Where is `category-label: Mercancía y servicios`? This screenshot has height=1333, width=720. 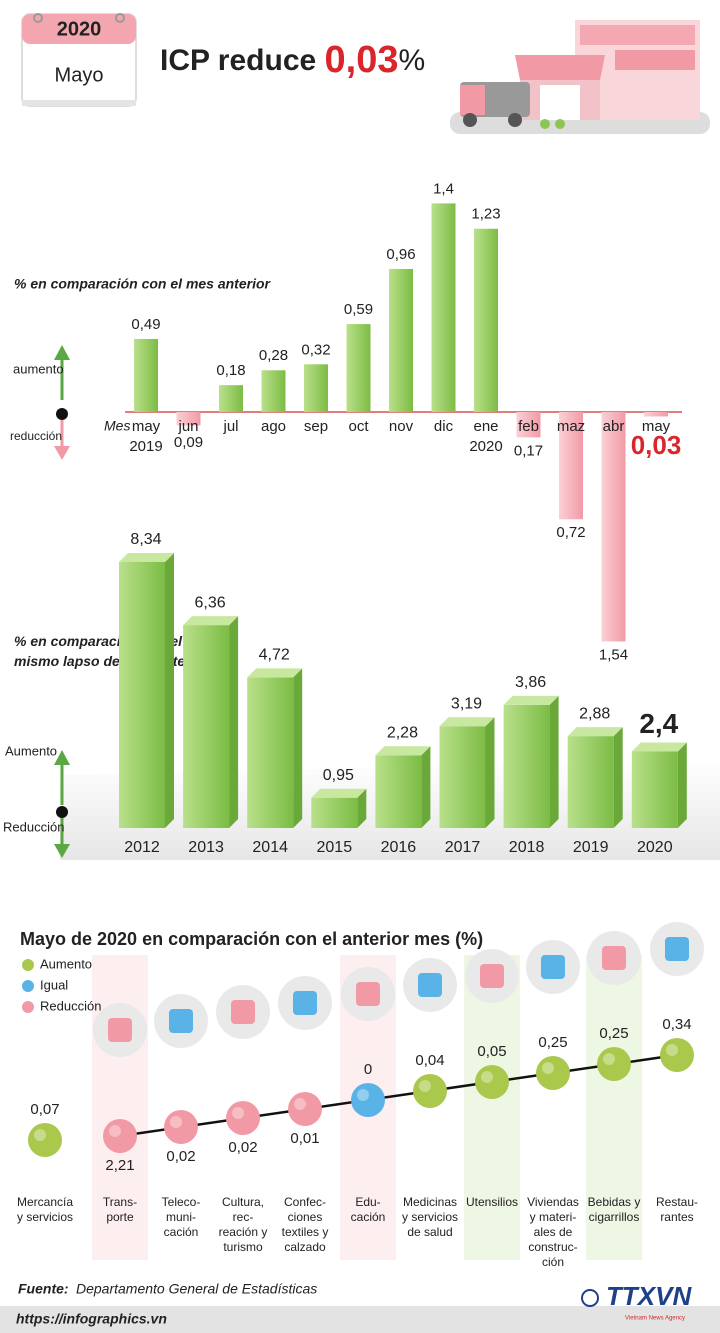
category-label: Mercancía y servicios is located at coordinates (45, 1209).